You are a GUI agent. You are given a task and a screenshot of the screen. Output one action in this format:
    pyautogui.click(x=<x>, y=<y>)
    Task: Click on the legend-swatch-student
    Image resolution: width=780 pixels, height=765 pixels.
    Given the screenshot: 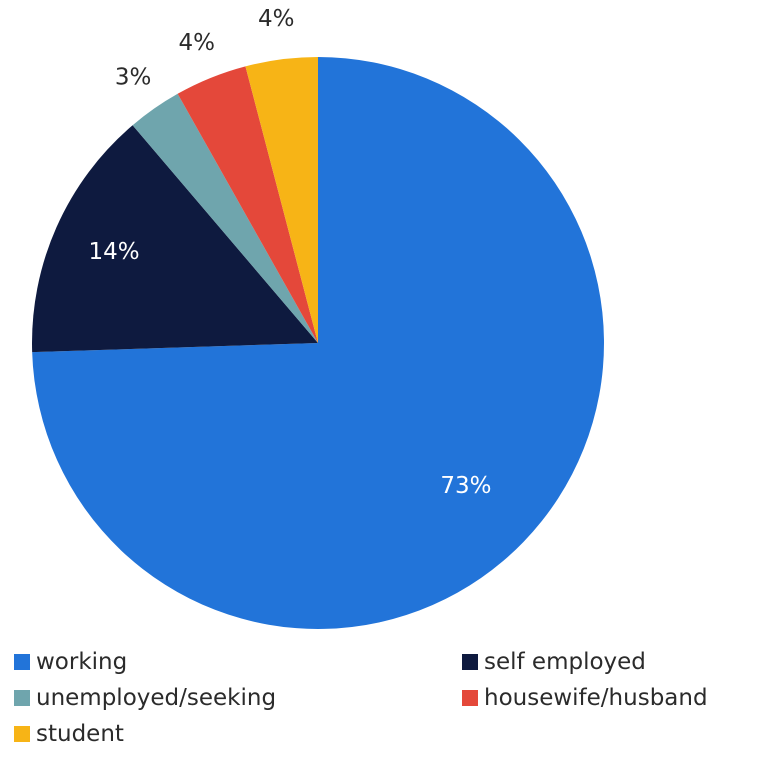 What is the action you would take?
    pyautogui.click(x=22, y=734)
    